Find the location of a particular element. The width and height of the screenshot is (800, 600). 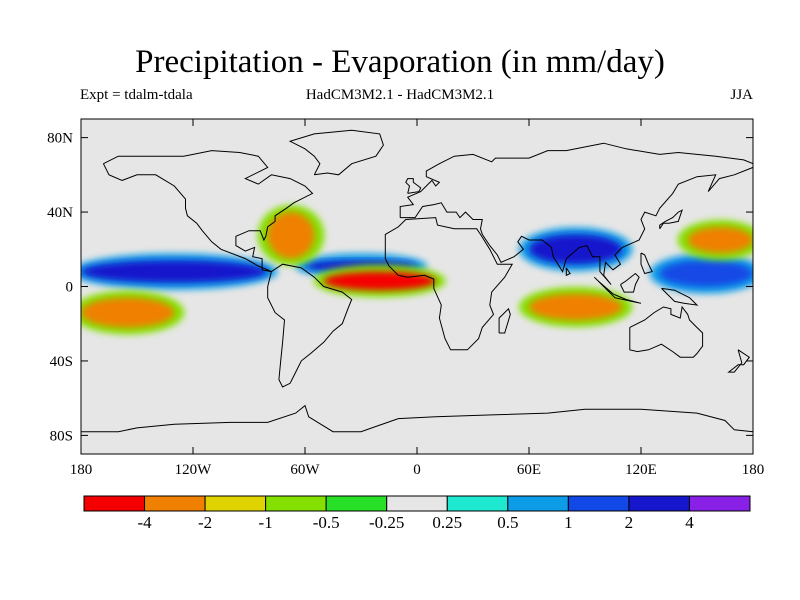

coast-australia is located at coordinates (666, 331).